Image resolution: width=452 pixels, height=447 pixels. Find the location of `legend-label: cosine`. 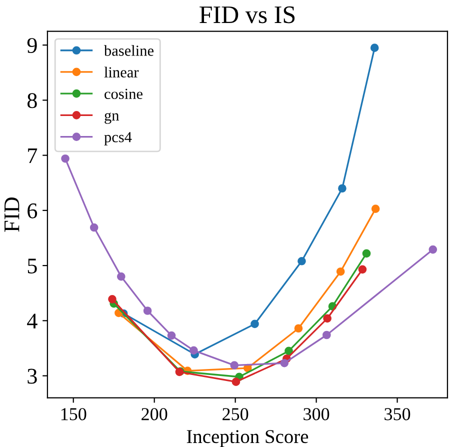

legend-label: cosine is located at coordinates (123, 94).